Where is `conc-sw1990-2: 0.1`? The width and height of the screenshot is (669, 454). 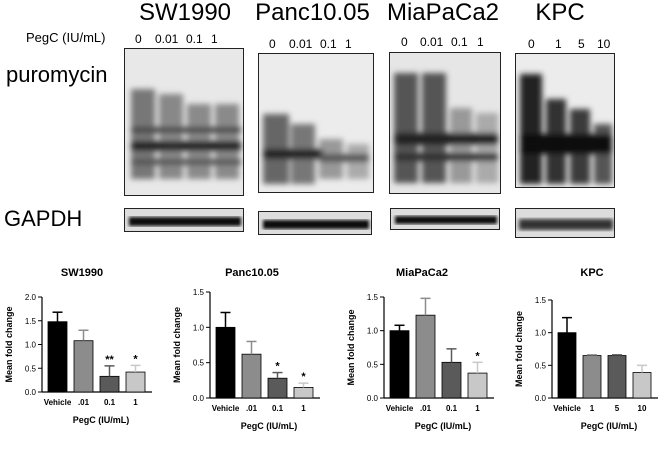
conc-sw1990-2: 0.1 is located at coordinates (194, 39).